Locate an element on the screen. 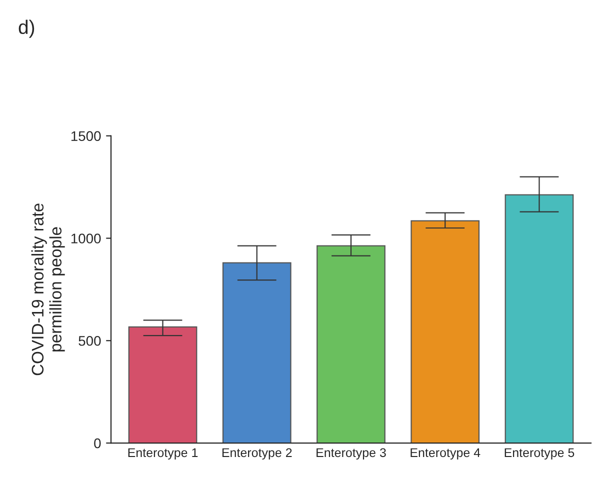  x-tick-label: Enterotype 2 is located at coordinates (257, 454).